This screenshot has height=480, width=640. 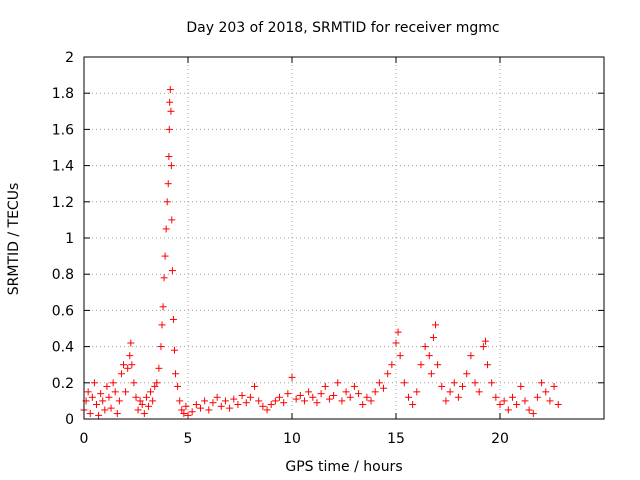 I want to click on y-tick-label: 0.6, so click(x=63, y=311).